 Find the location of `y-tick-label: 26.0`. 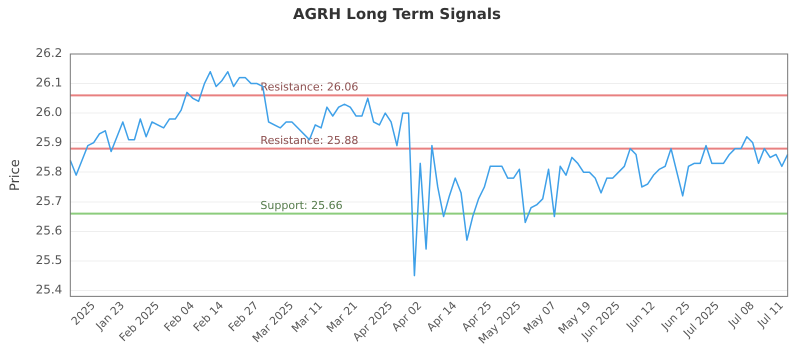

y-tick-label: 26.0 is located at coordinates (49, 112).